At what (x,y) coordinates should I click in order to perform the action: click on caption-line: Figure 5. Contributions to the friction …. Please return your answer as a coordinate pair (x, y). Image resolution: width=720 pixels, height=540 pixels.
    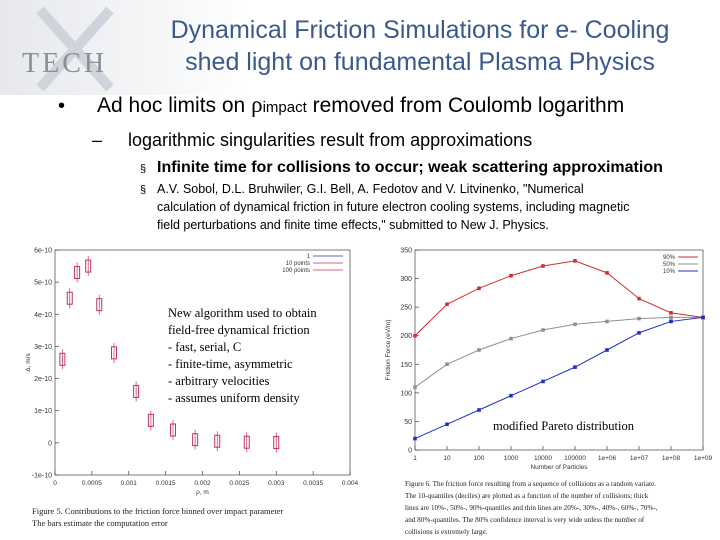
    Looking at the image, I should click on (158, 511).